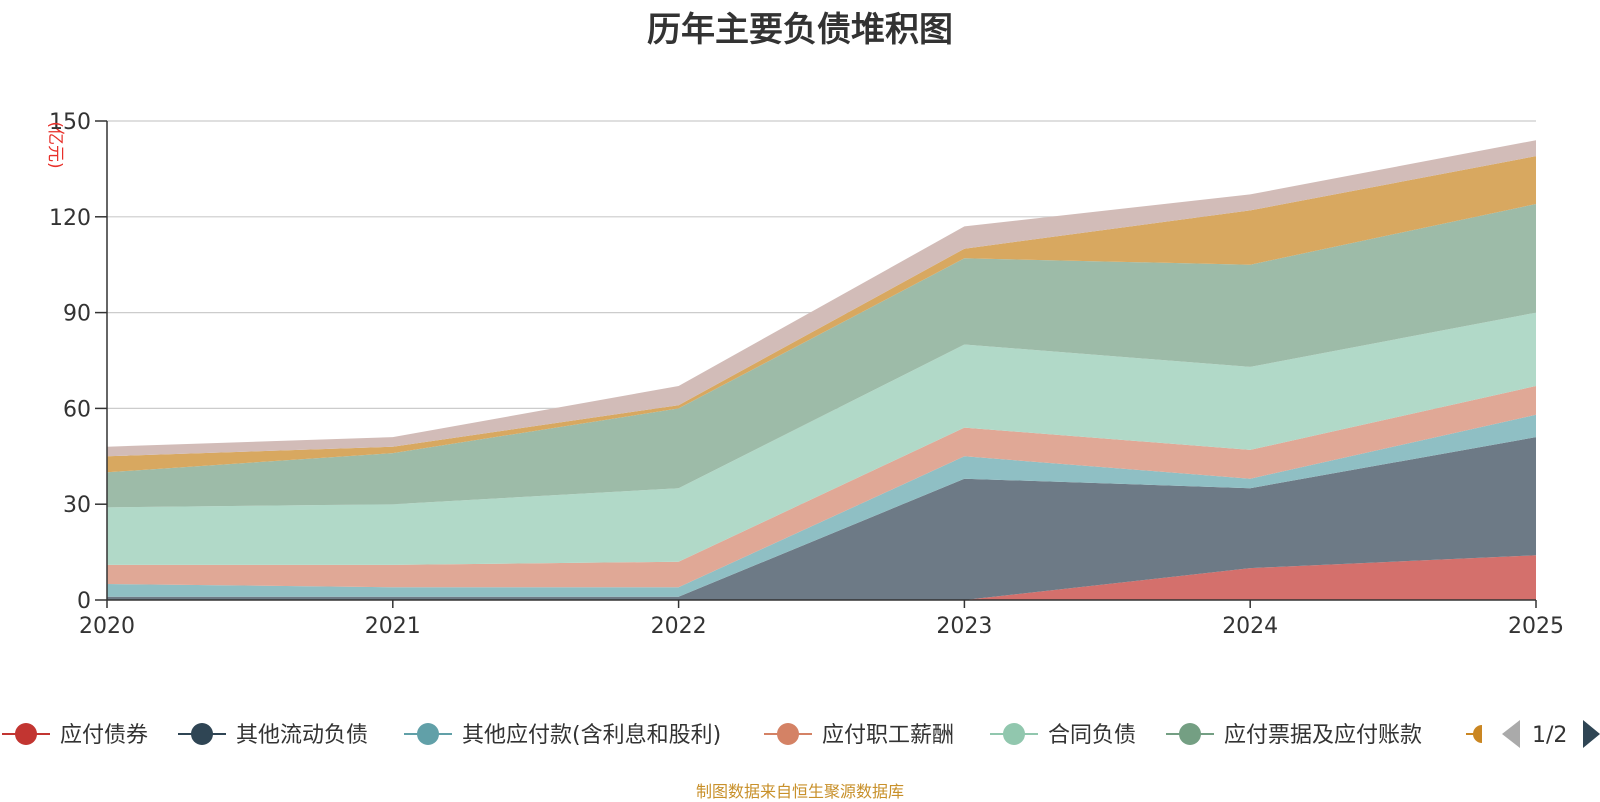 This screenshot has width=1600, height=802. I want to click on legend-item-1: 其他流动负债, so click(273, 735).